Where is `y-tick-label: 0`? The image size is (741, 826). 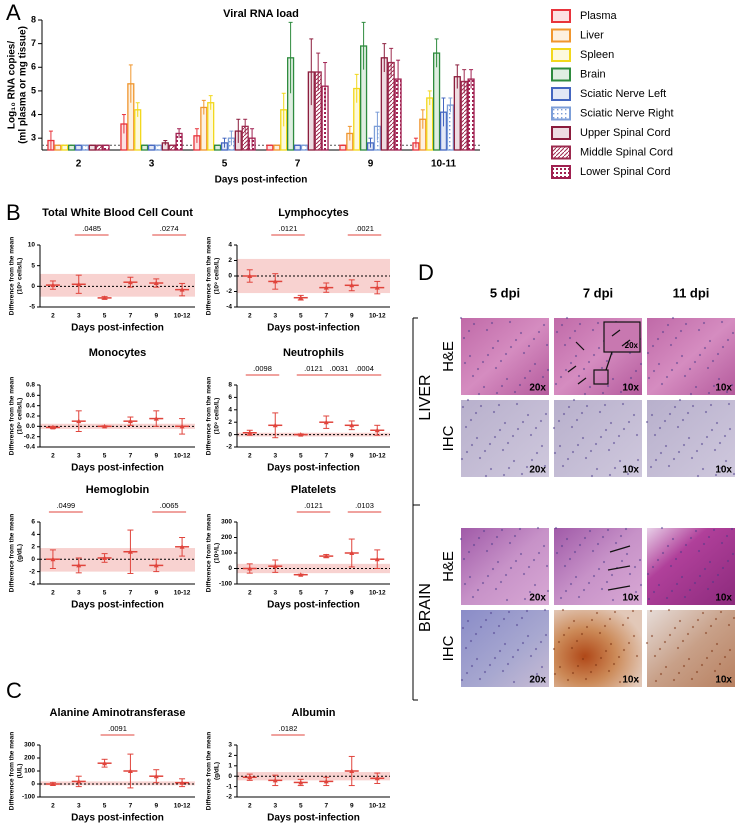 y-tick-label: 0 is located at coordinates (230, 434).